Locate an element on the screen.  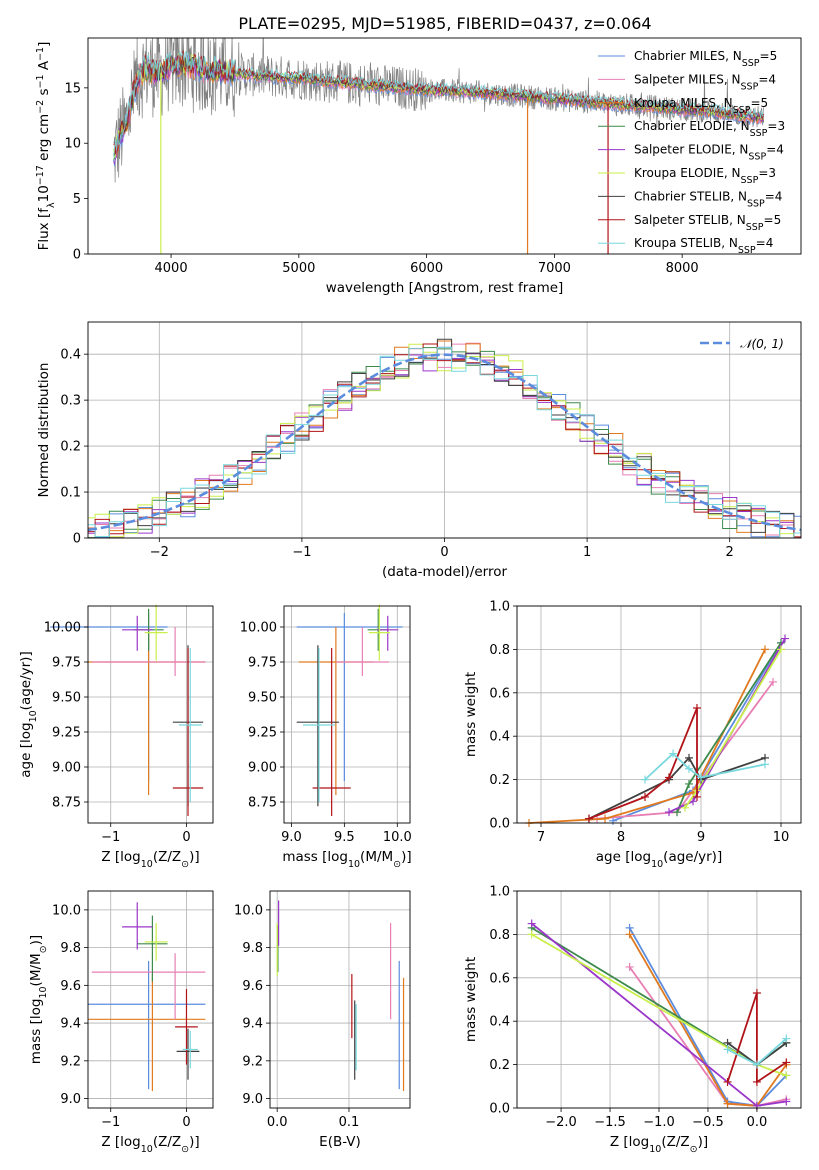
y-tick-label: 9.25 is located at coordinates (66, 733).